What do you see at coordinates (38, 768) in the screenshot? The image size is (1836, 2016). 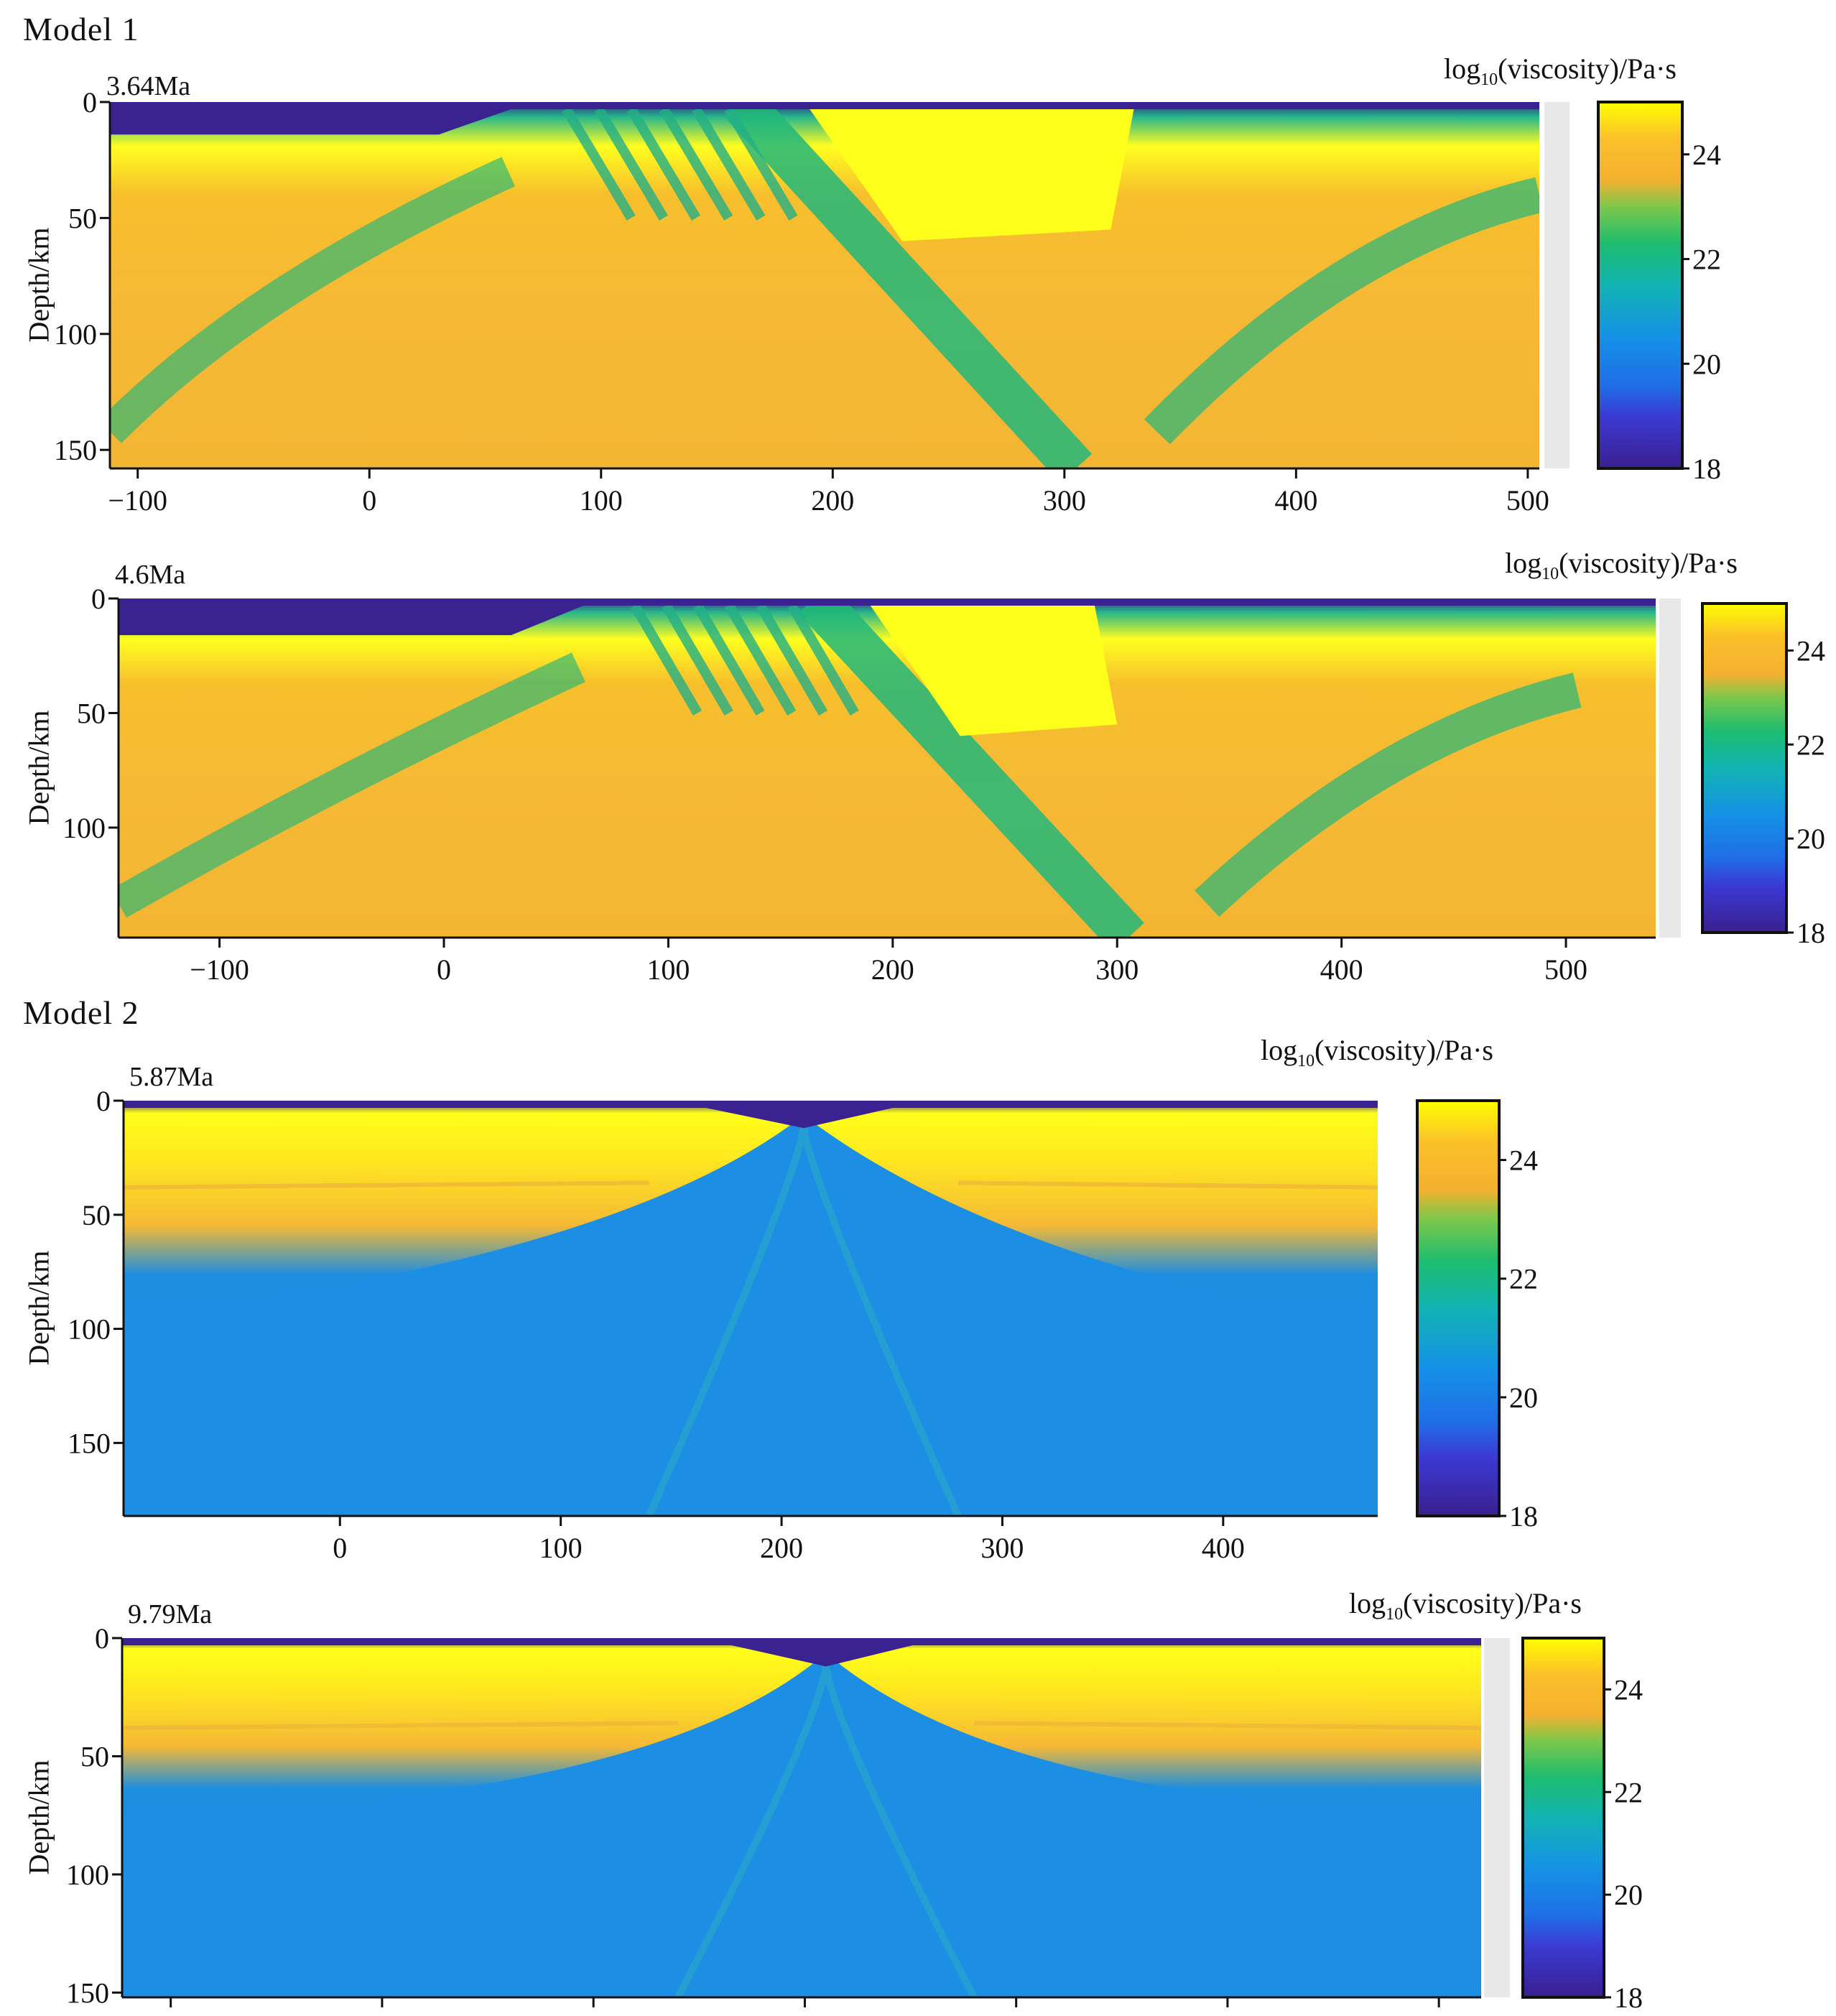 I see `panel-2-y-axis-label: Depth/km` at bounding box center [38, 768].